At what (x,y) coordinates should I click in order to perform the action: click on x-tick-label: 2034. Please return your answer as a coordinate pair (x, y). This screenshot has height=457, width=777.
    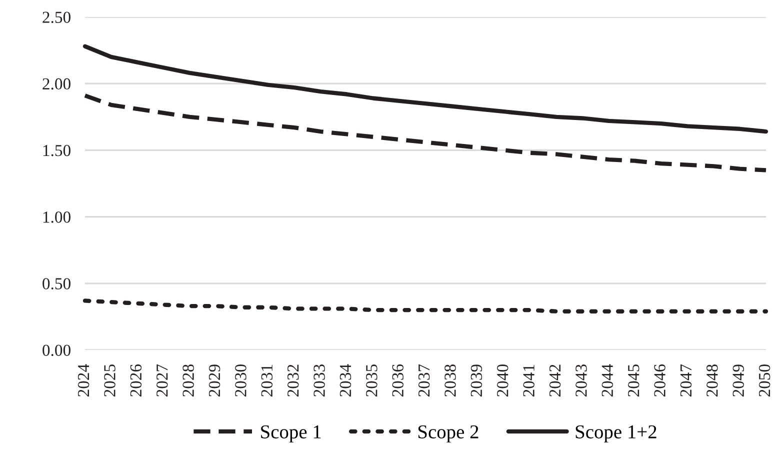
    Looking at the image, I should click on (346, 380).